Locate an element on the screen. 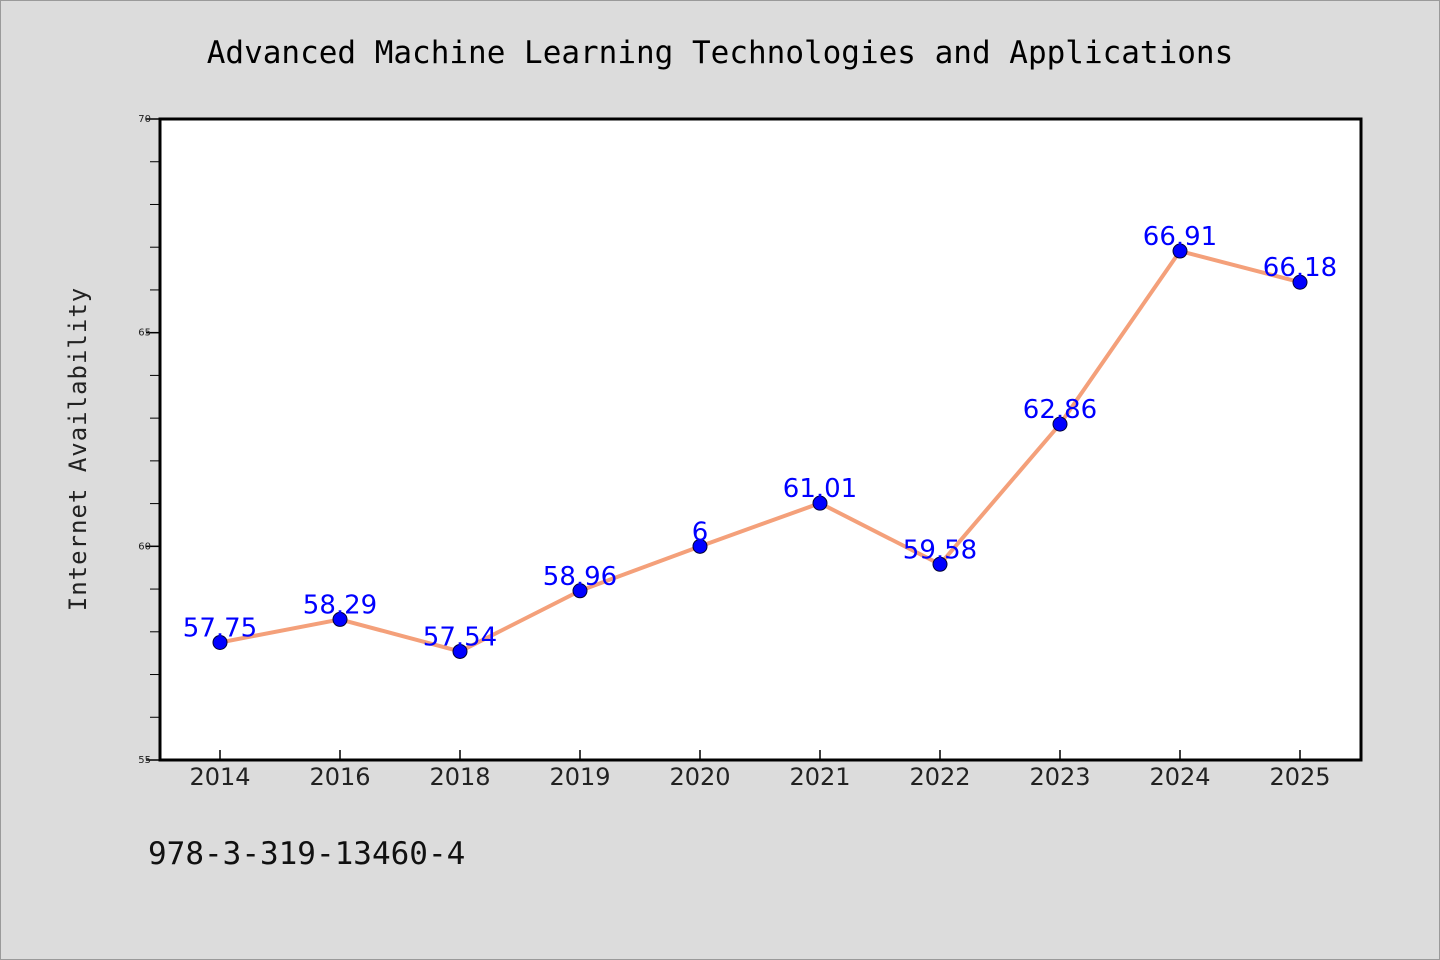  x-tick-label: 2025 is located at coordinates (1299, 777).